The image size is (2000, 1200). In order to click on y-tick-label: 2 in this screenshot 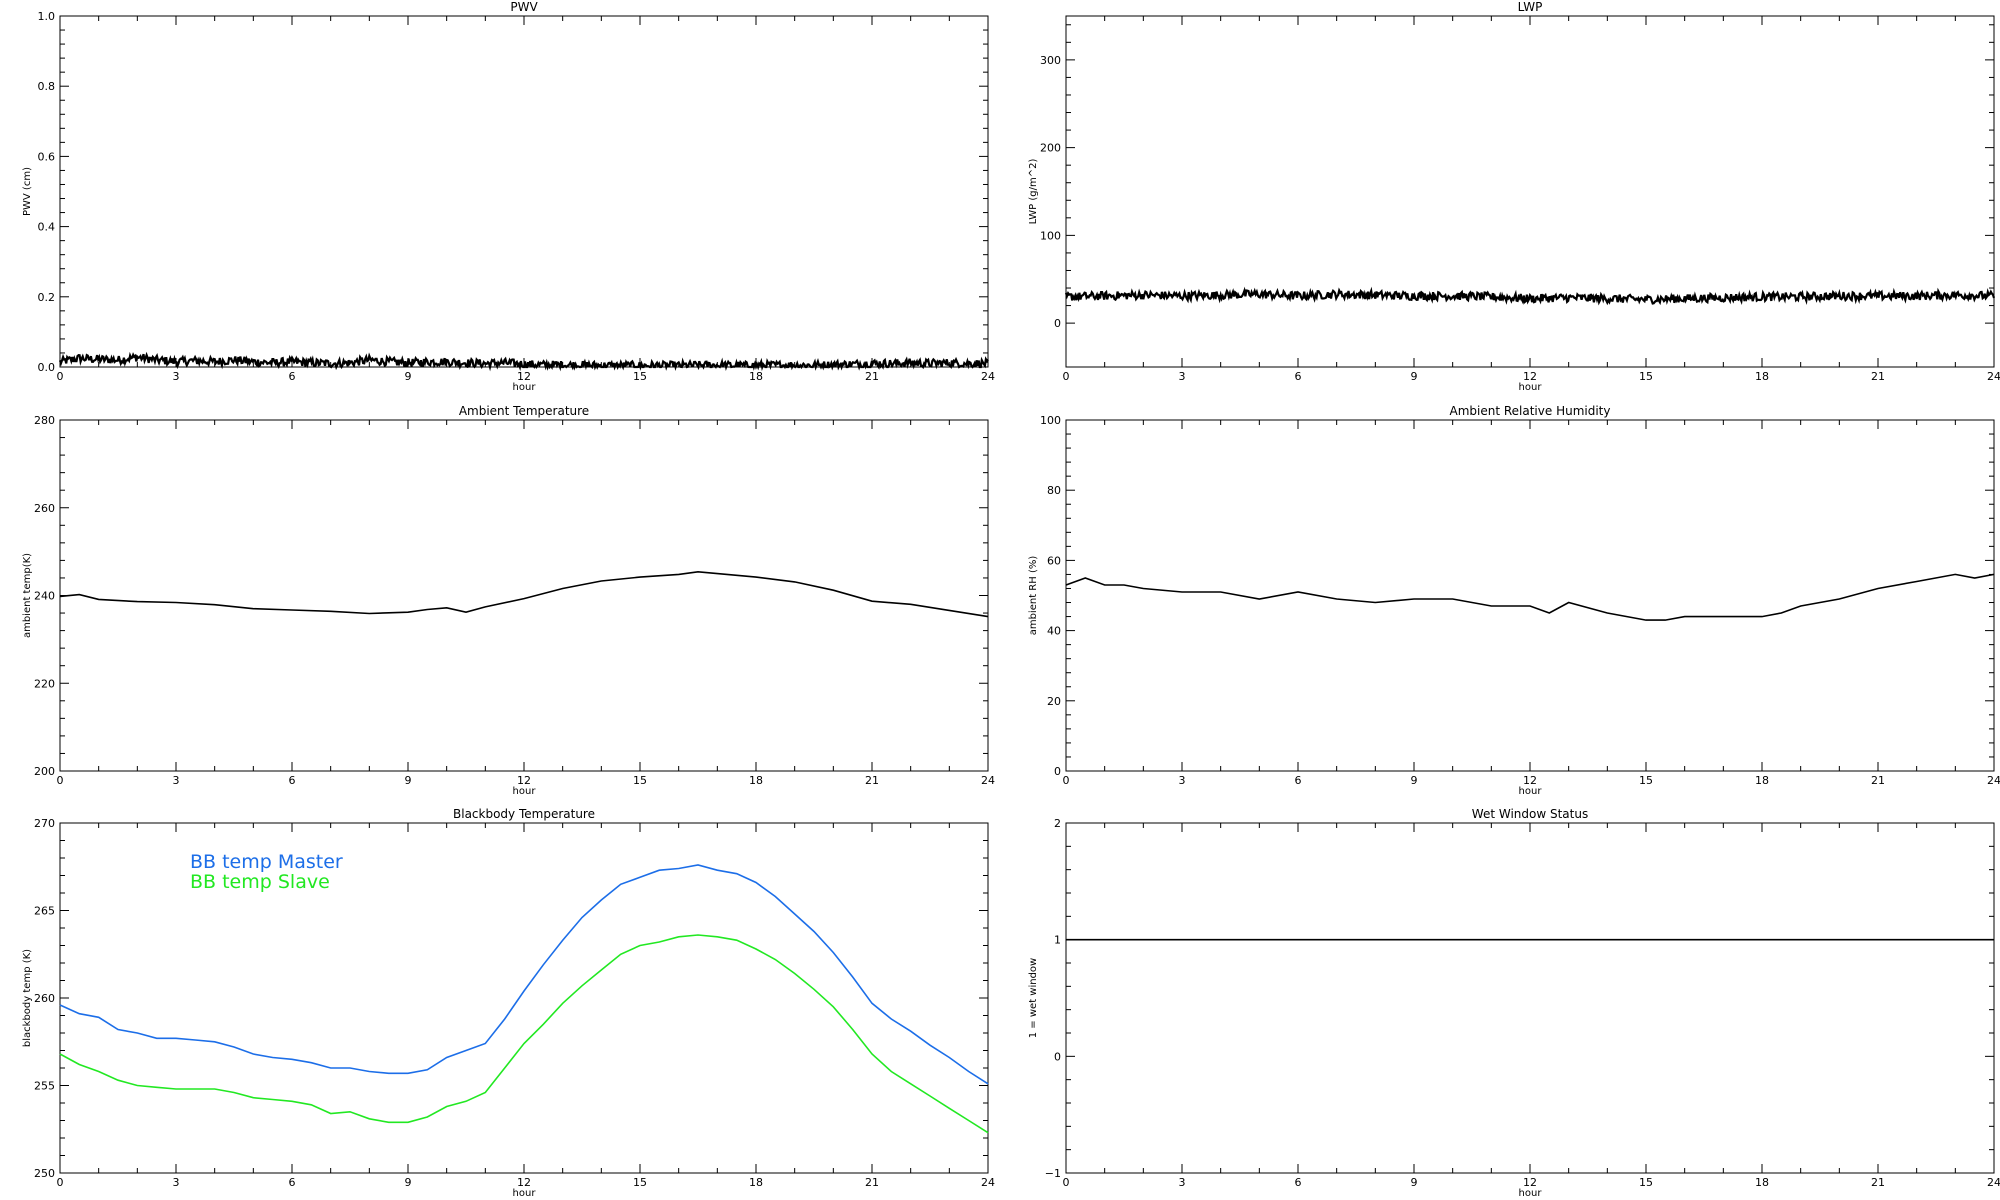, I will do `click(1057, 823)`.